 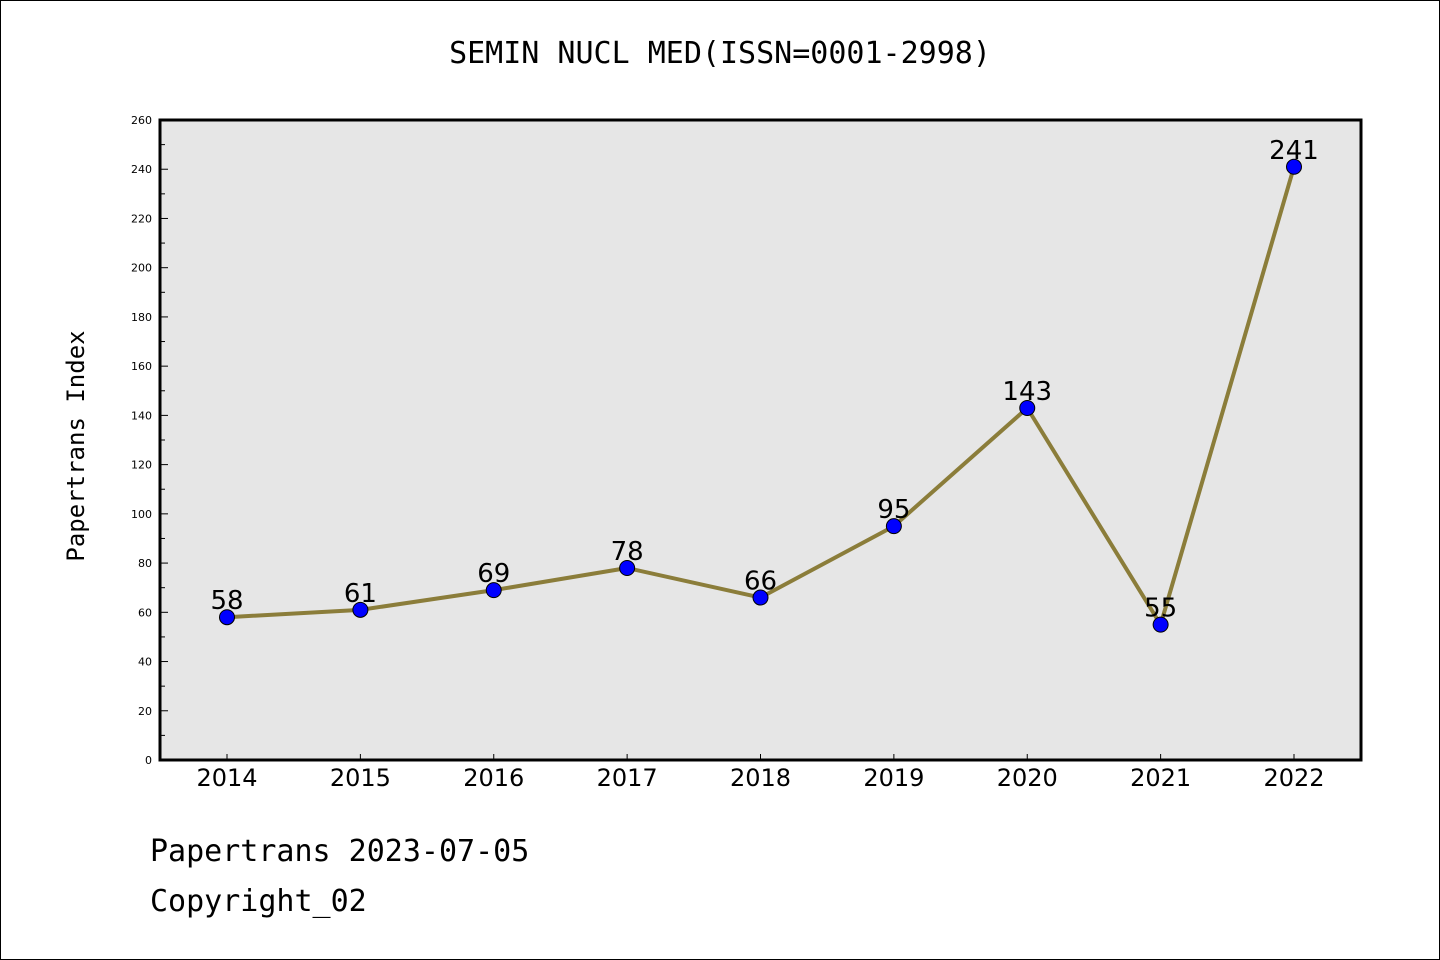 What do you see at coordinates (893, 510) in the screenshot?
I see `data-label: 95` at bounding box center [893, 510].